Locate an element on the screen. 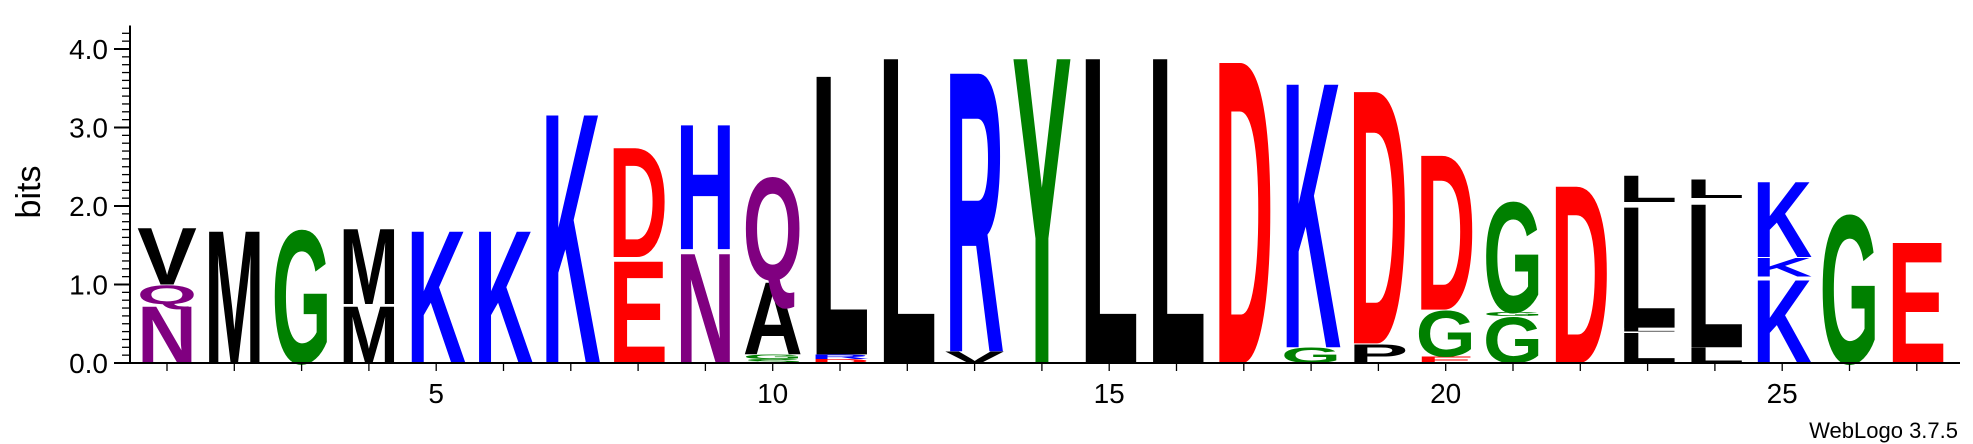 This screenshot has height=444, width=1973. y-tick-label: 2.0 is located at coordinates (88, 206).